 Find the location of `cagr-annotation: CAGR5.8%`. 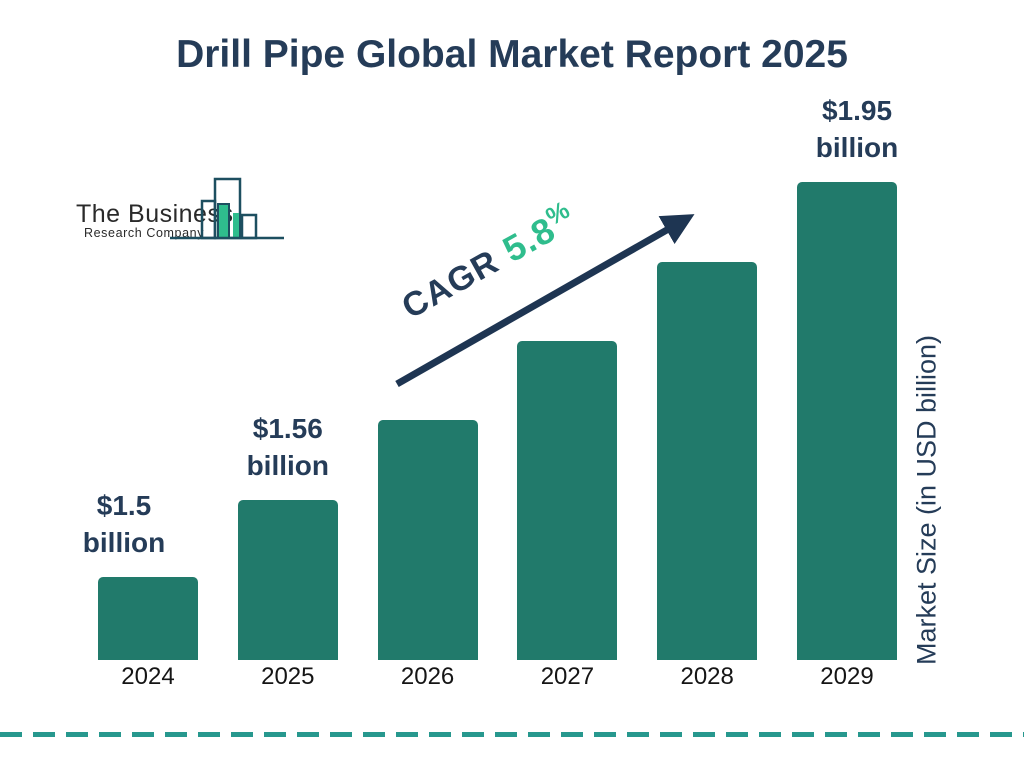

cagr-annotation: CAGR5.8% is located at coordinates (488, 261).